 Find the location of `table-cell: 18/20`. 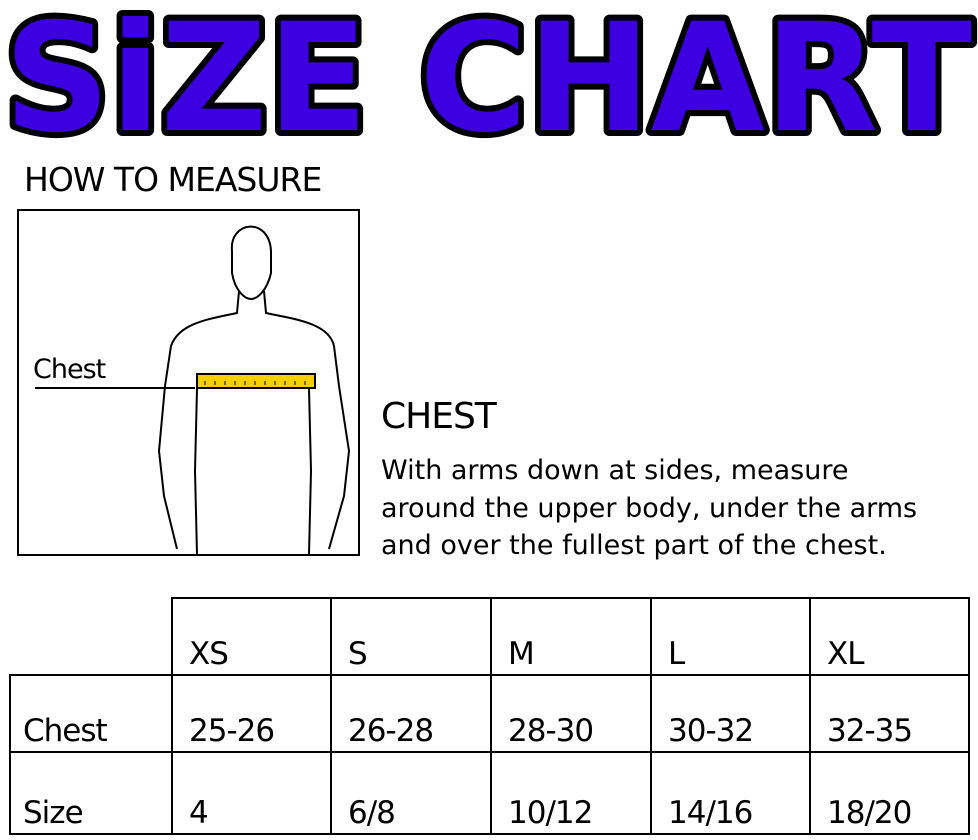

table-cell: 18/20 is located at coordinates (889, 793).